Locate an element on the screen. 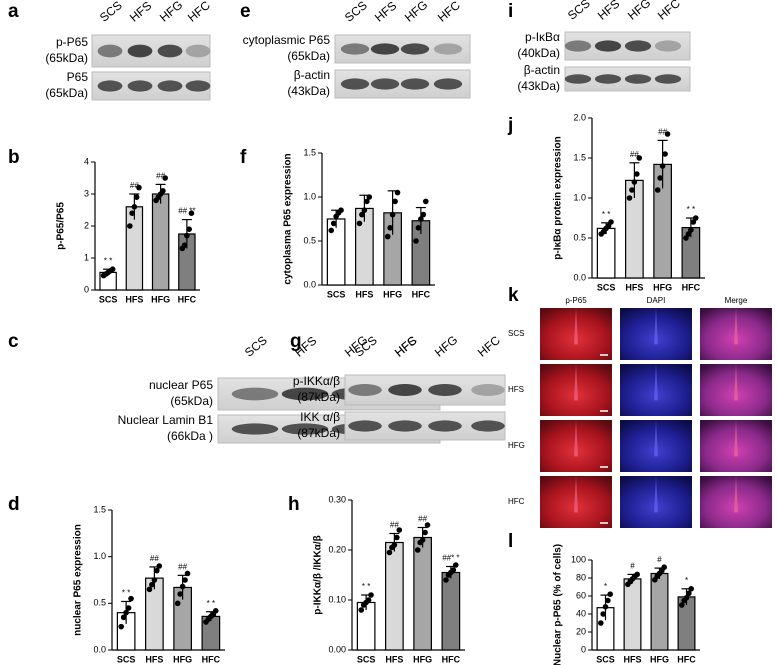 The height and width of the screenshot is (665, 777). blot-label: (87kDa) is located at coordinates (318, 433).